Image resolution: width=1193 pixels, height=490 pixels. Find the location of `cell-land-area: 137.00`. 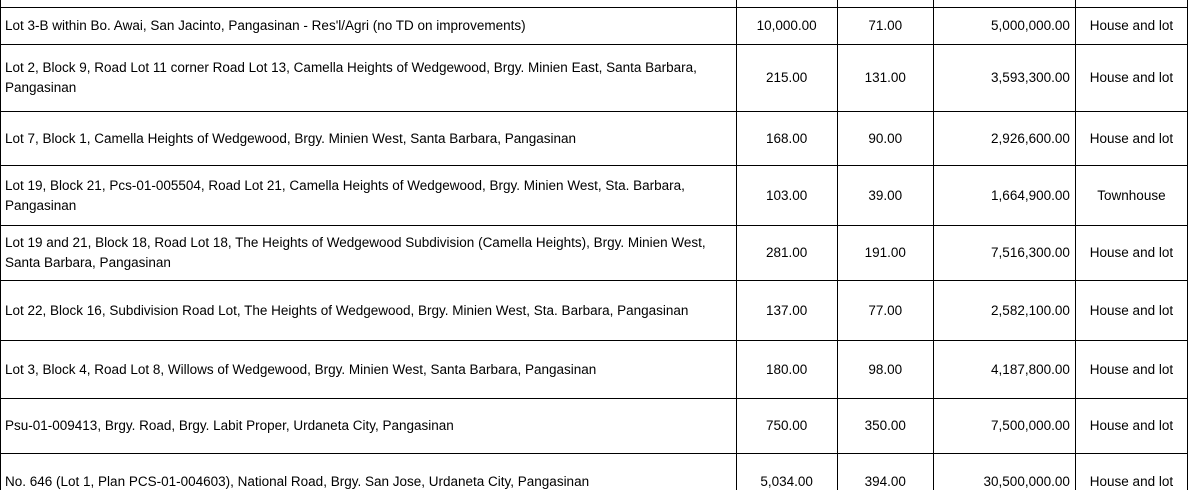

cell-land-area: 137.00 is located at coordinates (786, 310).